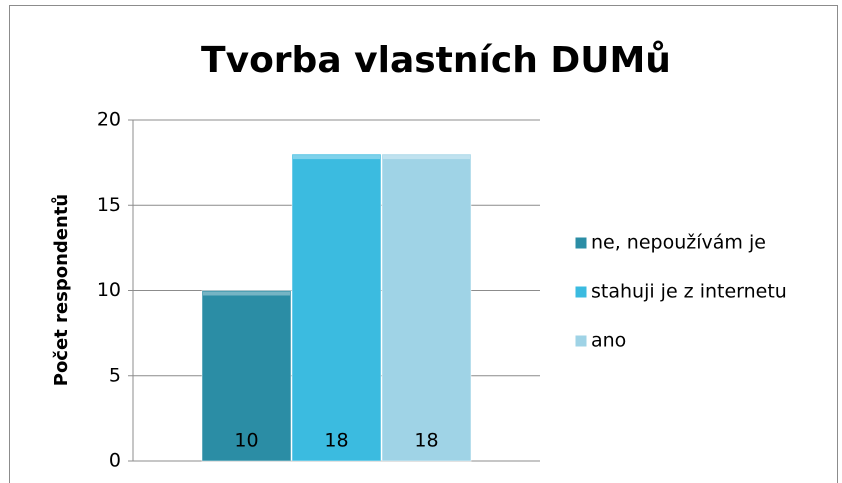 This screenshot has height=483, width=842. Describe the element at coordinates (109, 205) in the screenshot. I see `y-tick-label: 15` at that location.